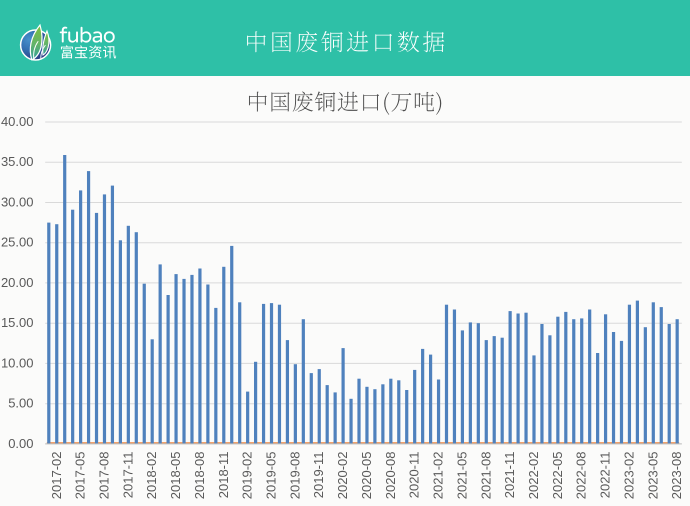 The height and width of the screenshot is (506, 690). I want to click on svg-text: 2018-02, so click(151, 476).